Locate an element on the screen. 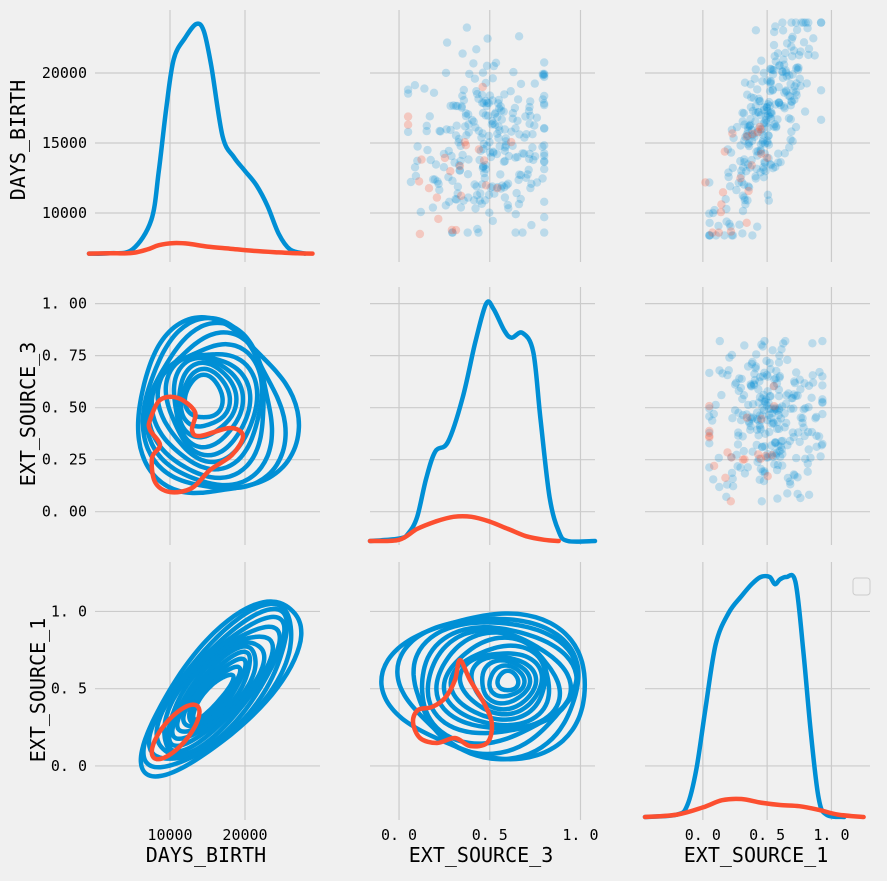  scatter-blue-EXT1-EXT3 is located at coordinates (766, 421).